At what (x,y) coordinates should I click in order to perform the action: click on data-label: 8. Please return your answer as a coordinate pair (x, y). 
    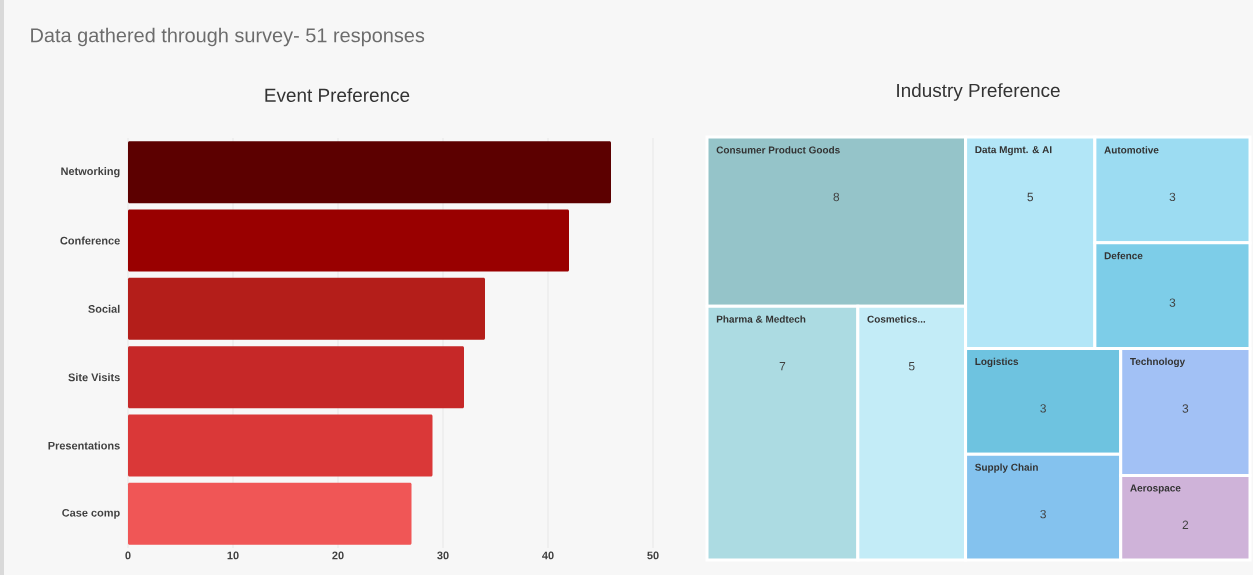
    Looking at the image, I should click on (836, 197).